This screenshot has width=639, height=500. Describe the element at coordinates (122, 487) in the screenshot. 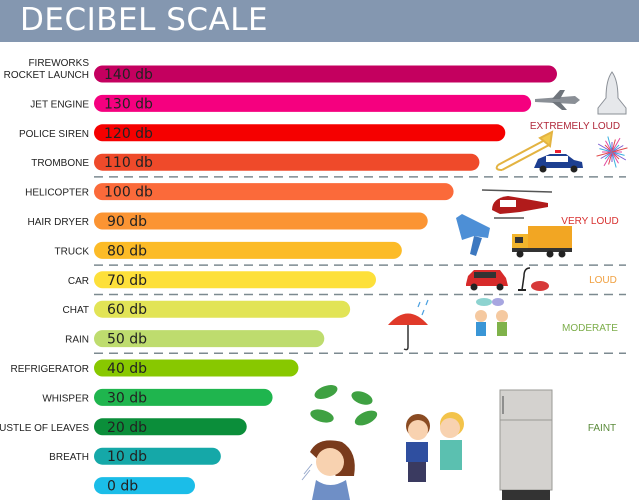

I see `bar-value-label: 0 db` at that location.